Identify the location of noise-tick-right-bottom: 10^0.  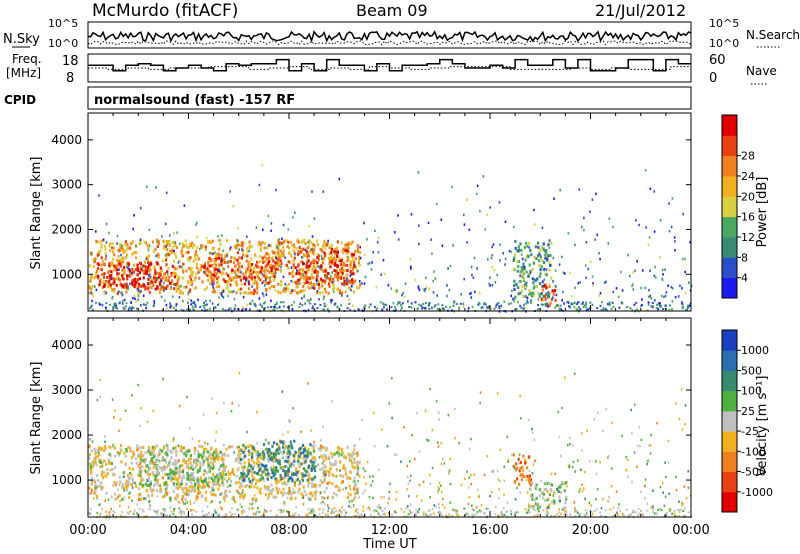
(724, 43).